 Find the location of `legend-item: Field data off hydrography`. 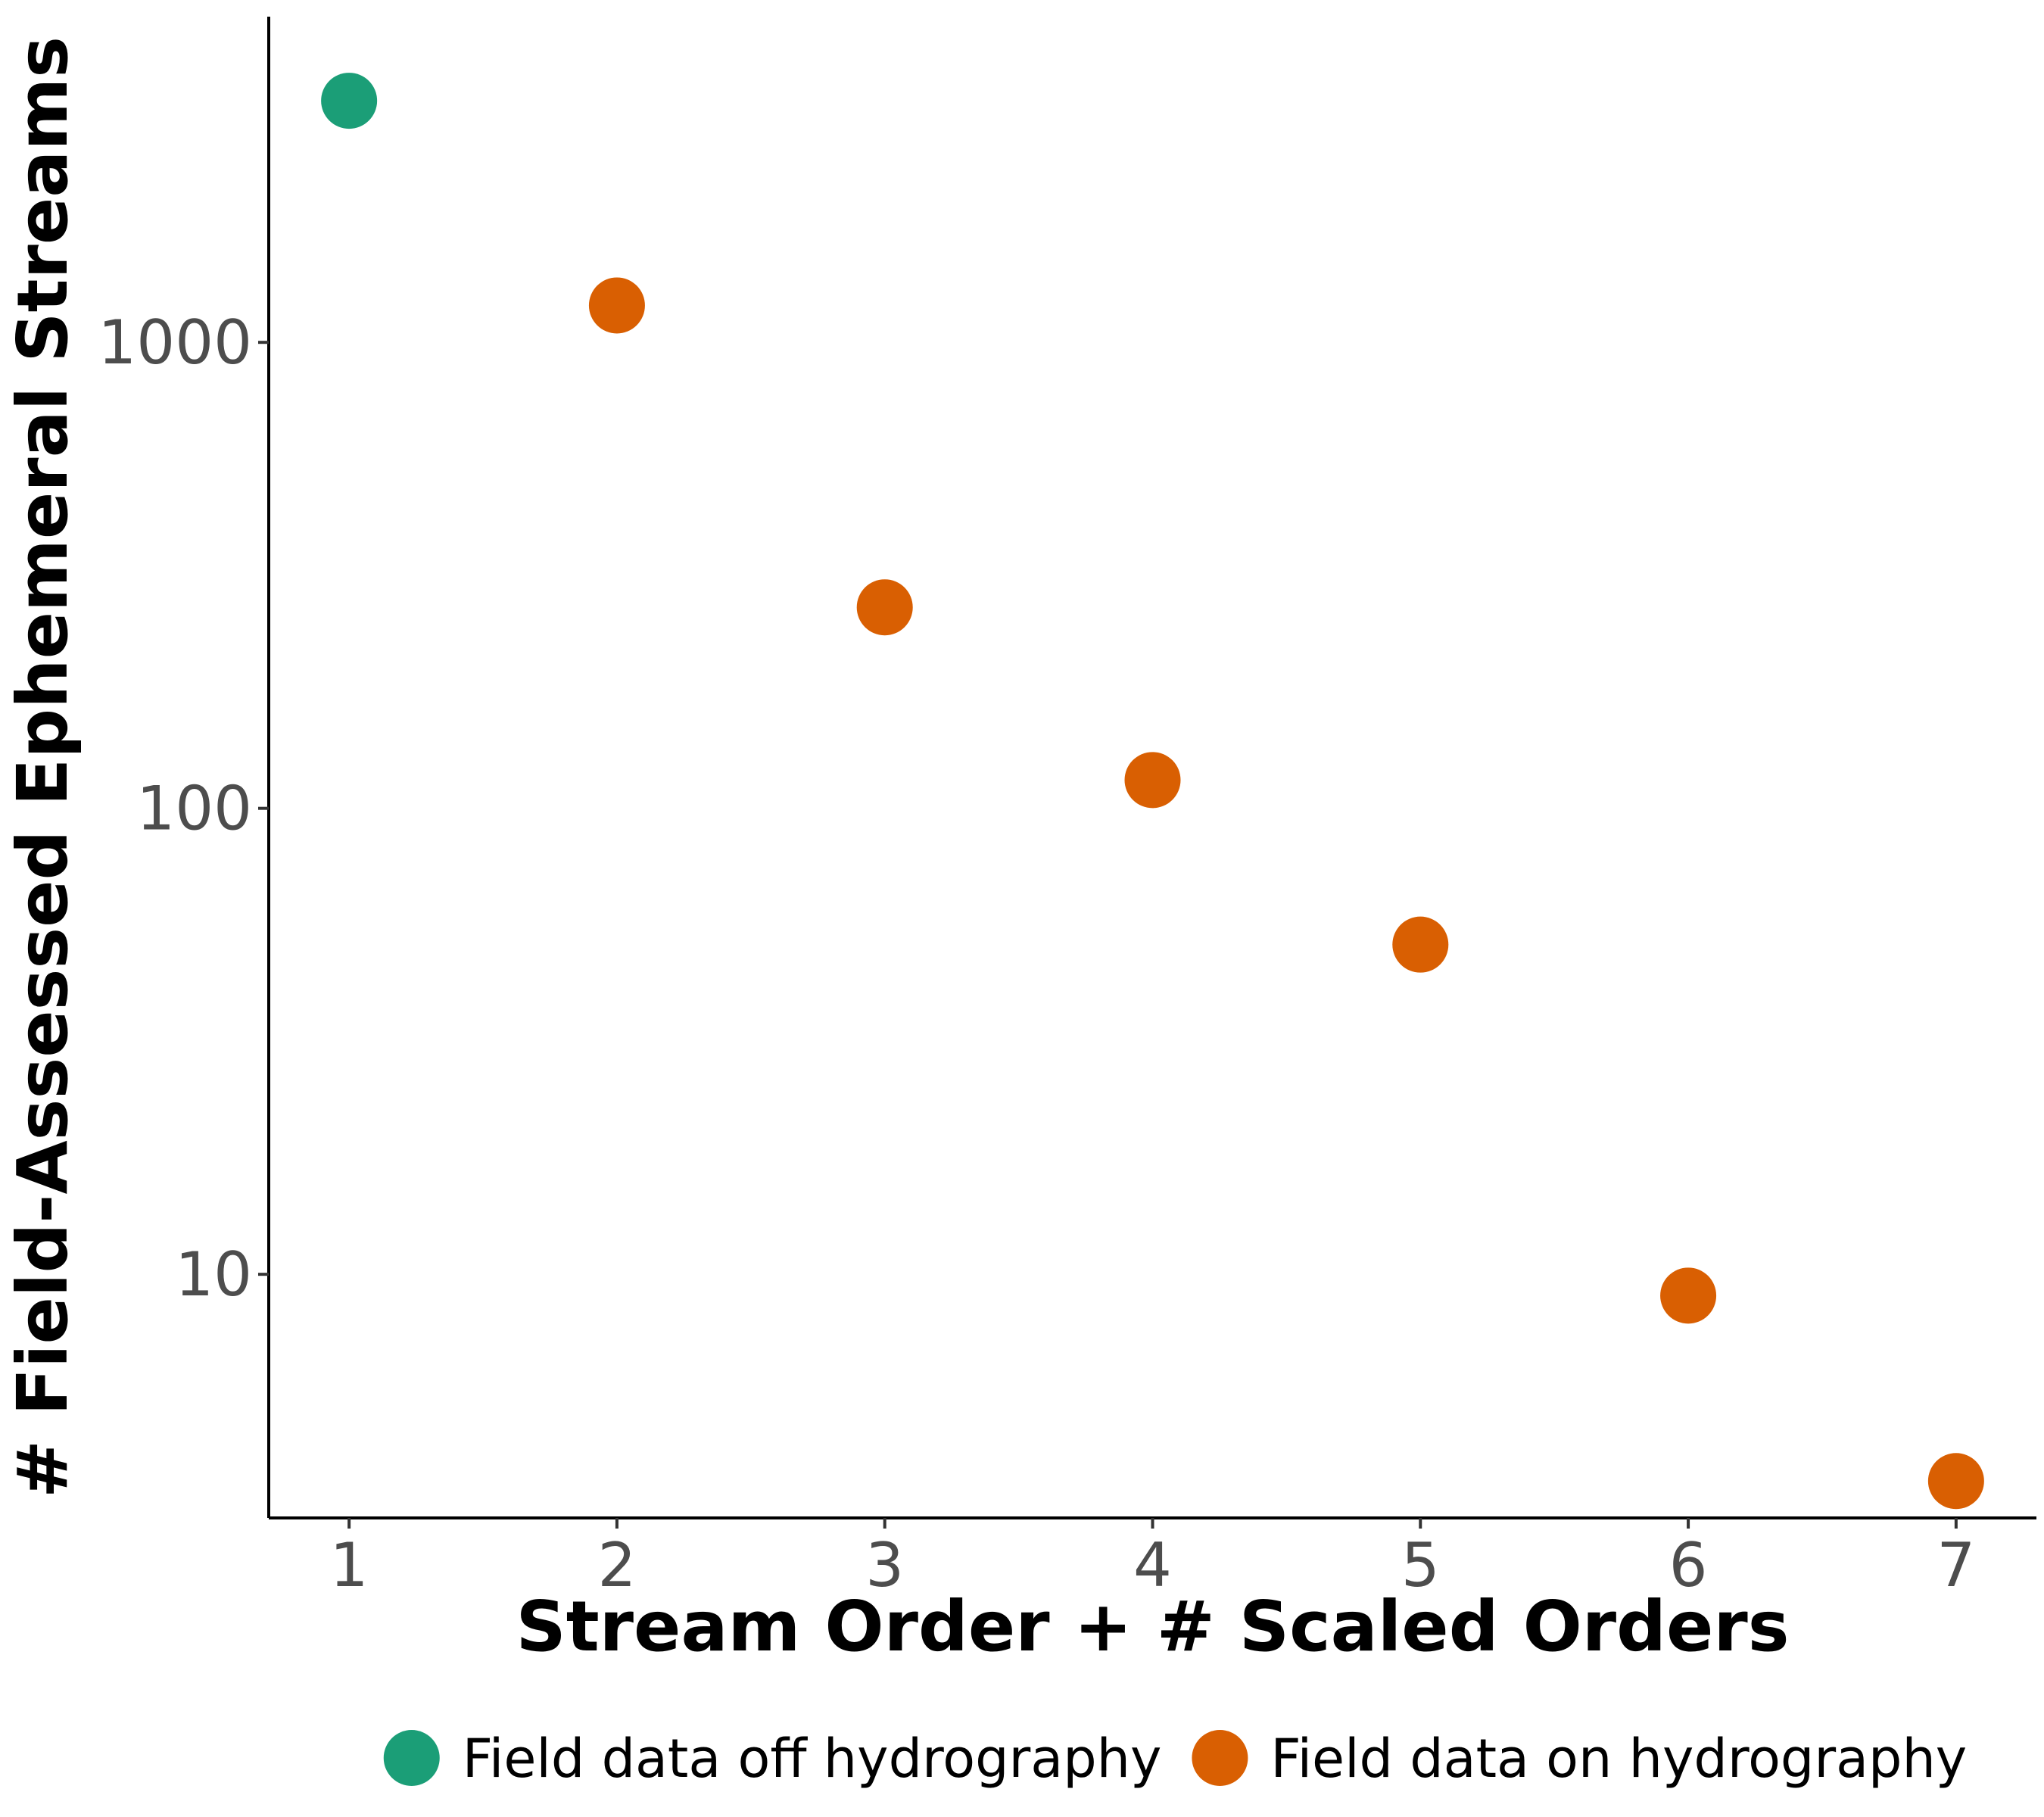

legend-item: Field data off hydrography is located at coordinates (772, 1759).